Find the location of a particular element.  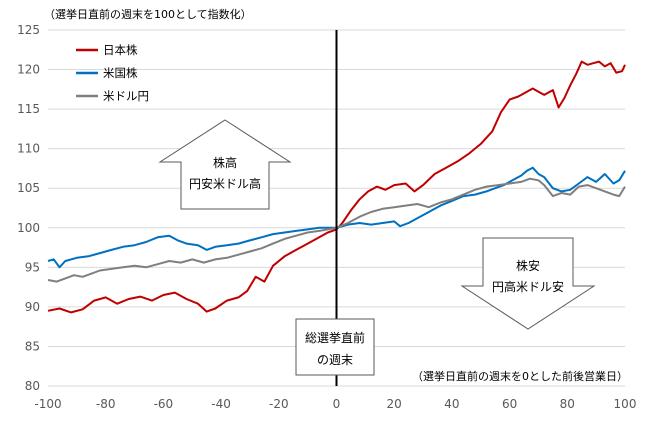

x-tick-label: 0 is located at coordinates (337, 404).